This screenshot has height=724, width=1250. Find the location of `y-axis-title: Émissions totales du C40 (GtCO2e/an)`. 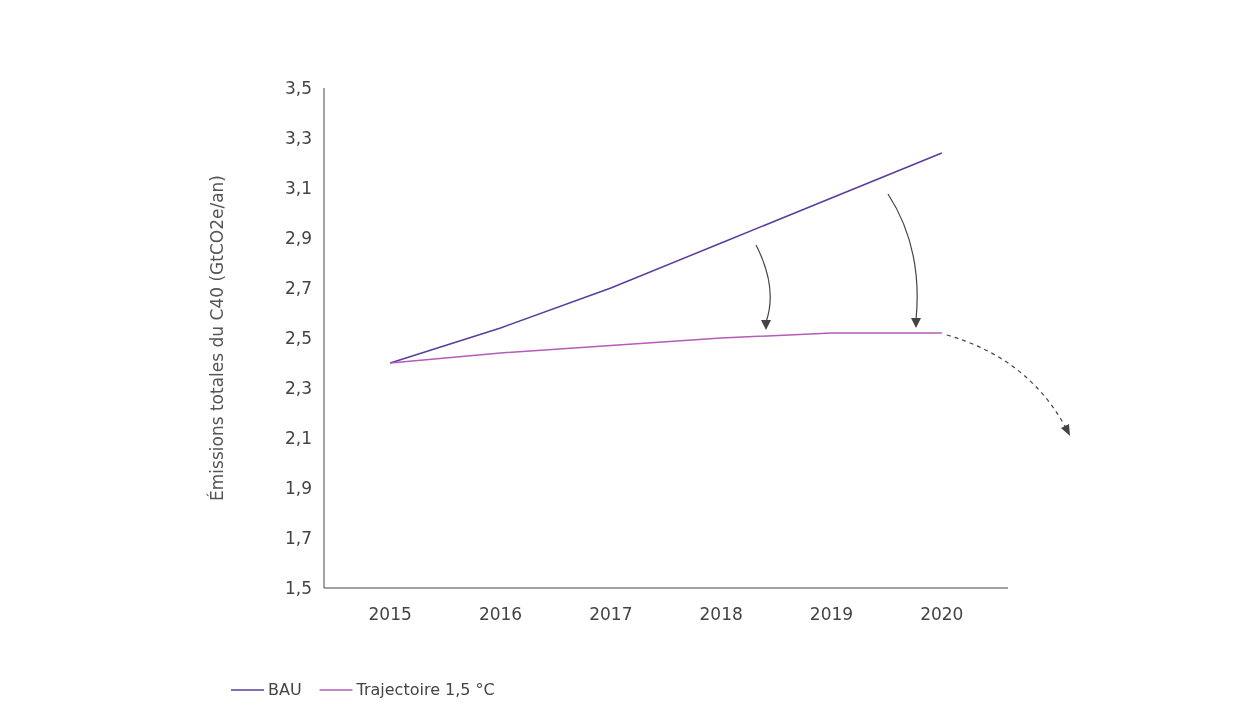

y-axis-title: Émissions totales du C40 (GtCO2e/an) is located at coordinates (216, 338).